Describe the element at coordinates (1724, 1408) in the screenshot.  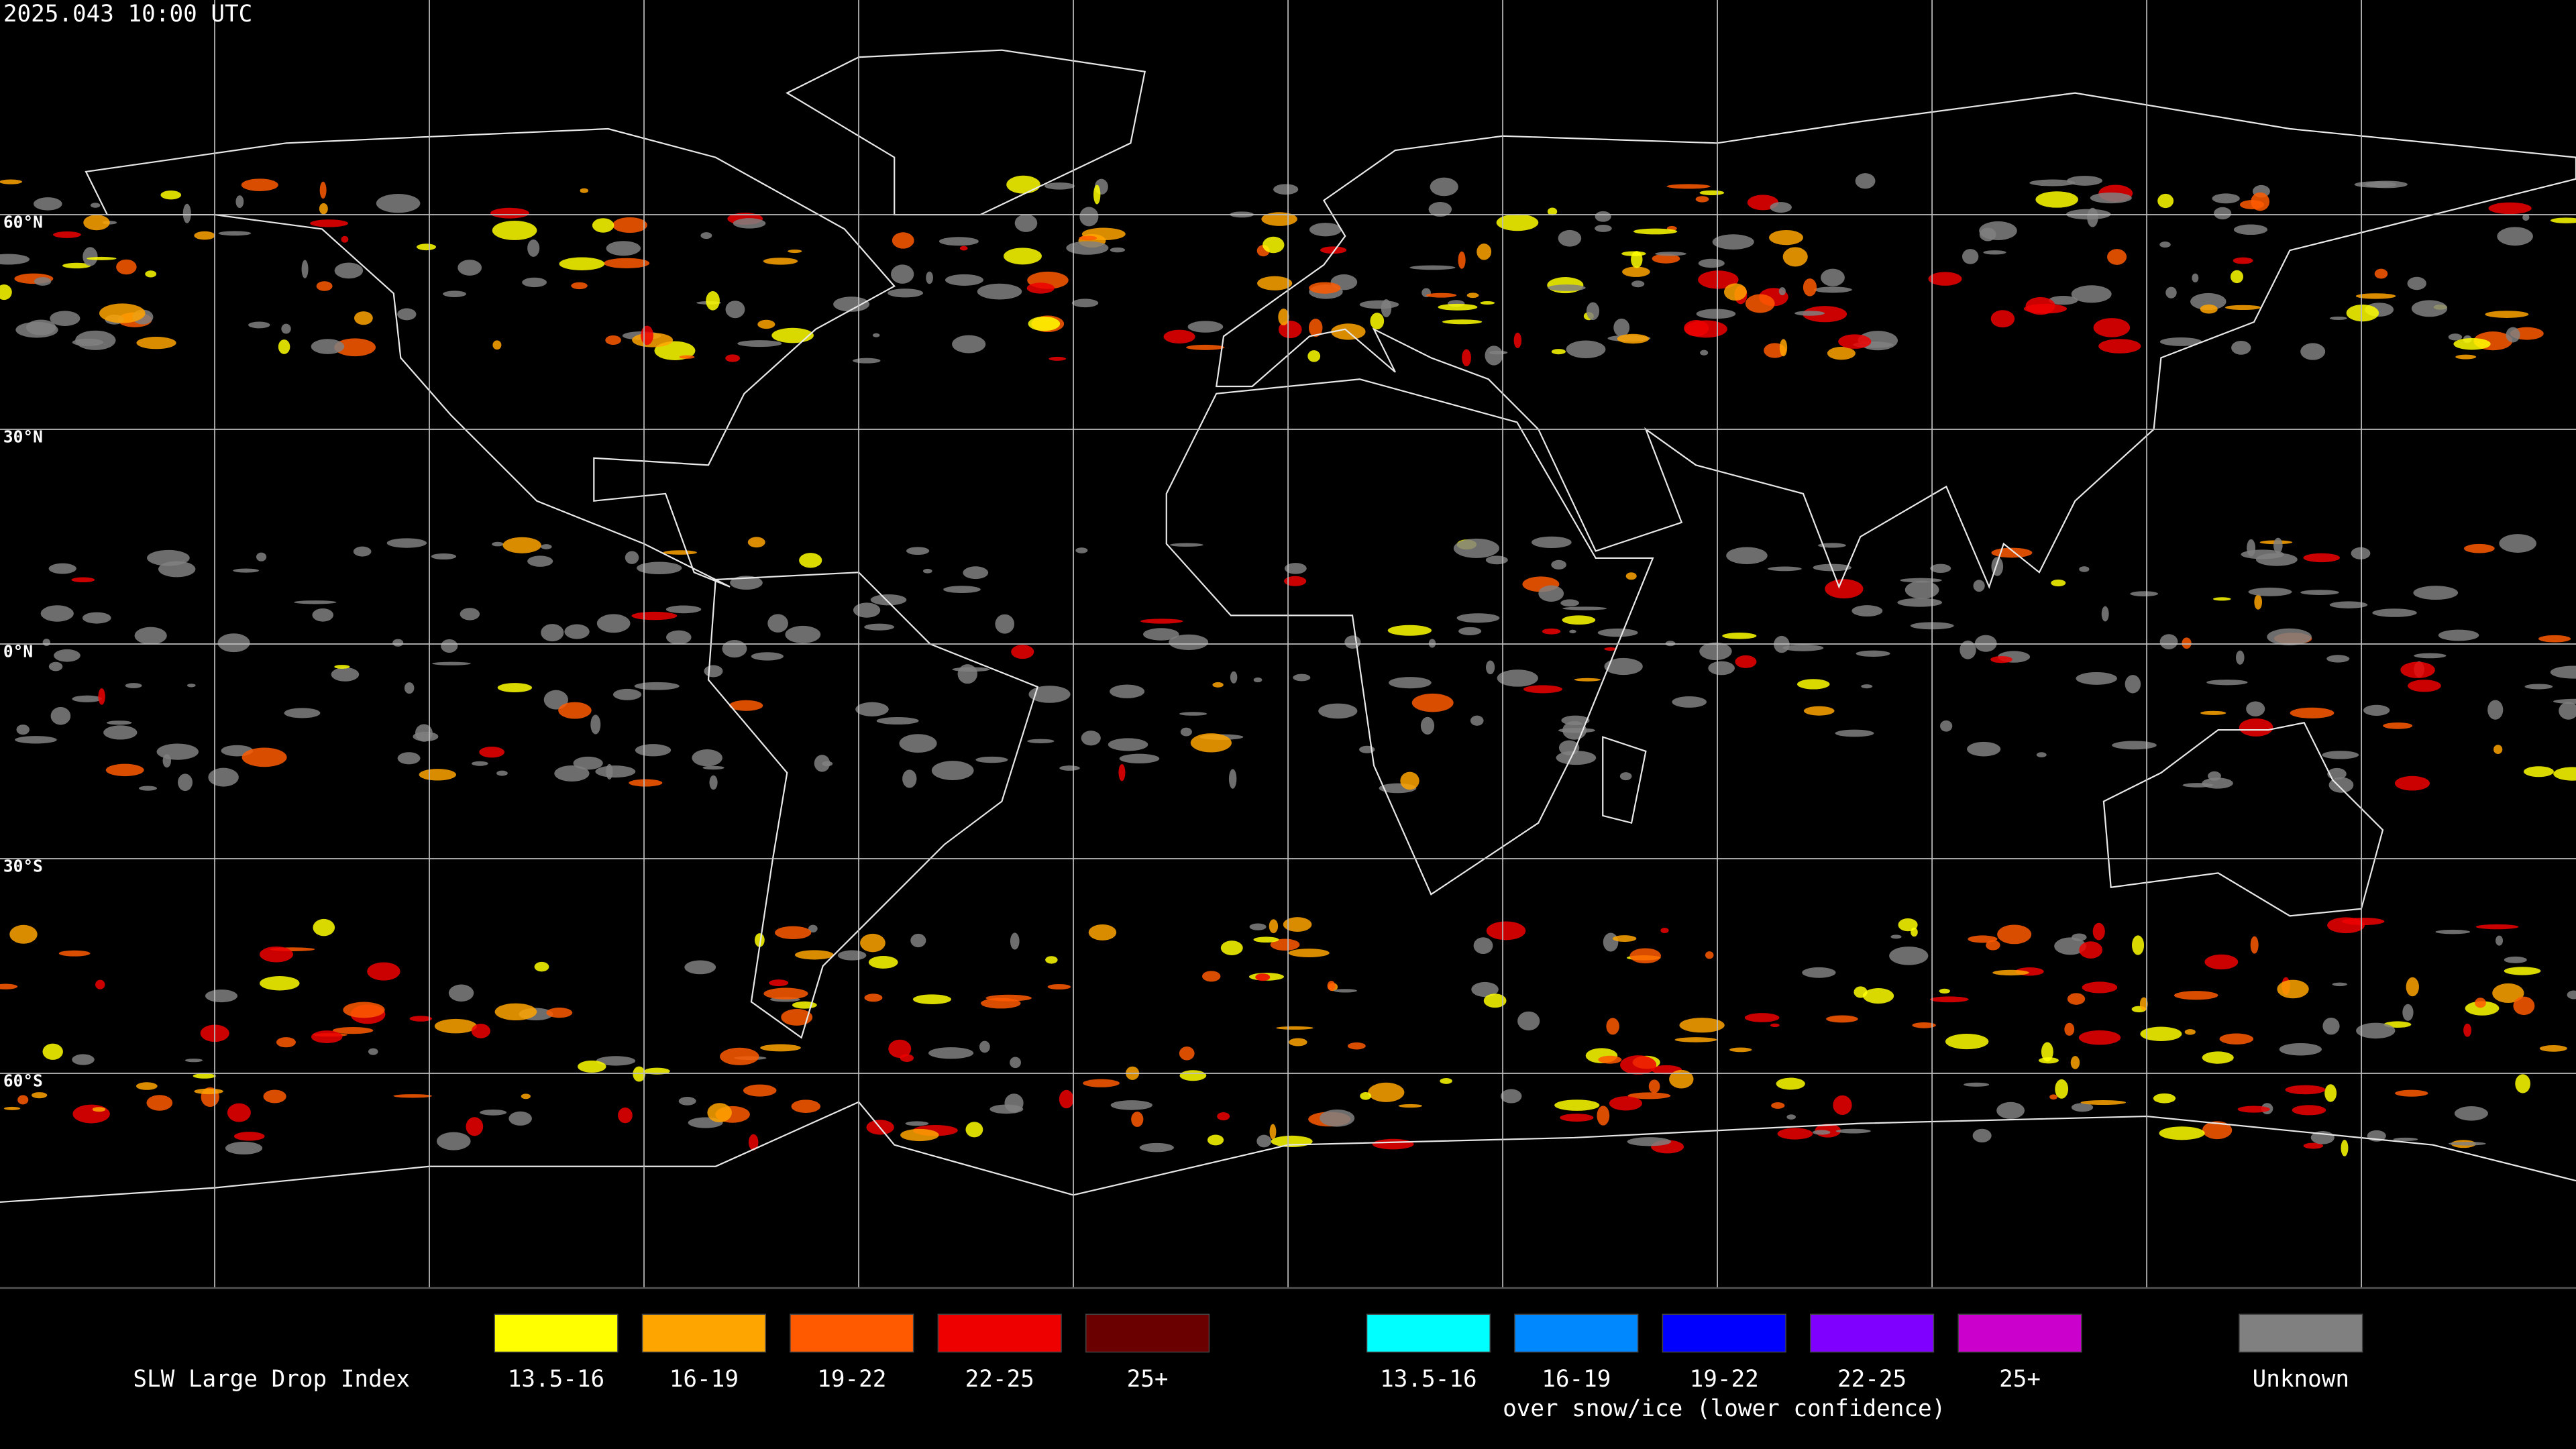
I see `legend-caption: over snow/ice (lower confidence)` at that location.